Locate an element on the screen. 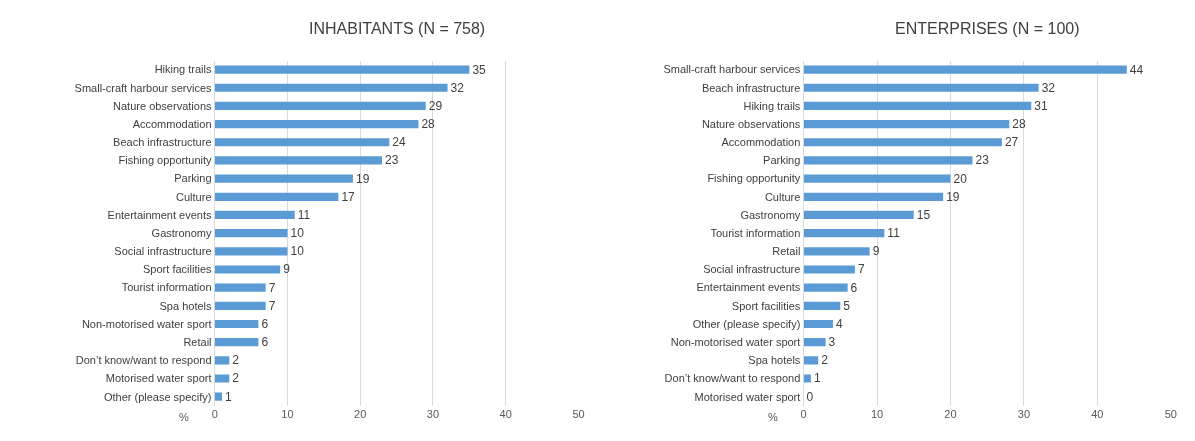 The width and height of the screenshot is (1195, 441). data-label: 3 is located at coordinates (832, 342).